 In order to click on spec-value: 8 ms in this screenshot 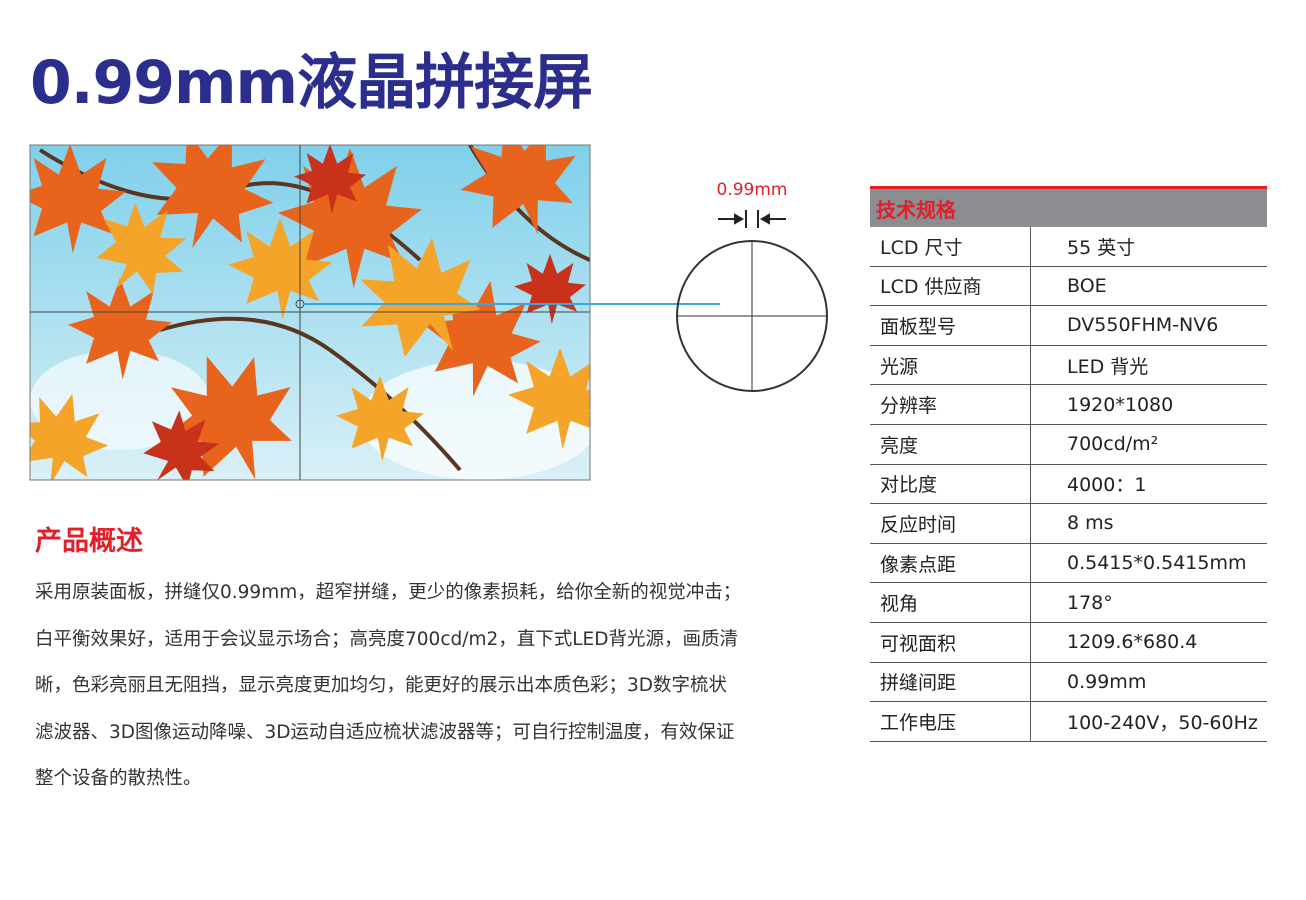, I will do `click(1148, 523)`.